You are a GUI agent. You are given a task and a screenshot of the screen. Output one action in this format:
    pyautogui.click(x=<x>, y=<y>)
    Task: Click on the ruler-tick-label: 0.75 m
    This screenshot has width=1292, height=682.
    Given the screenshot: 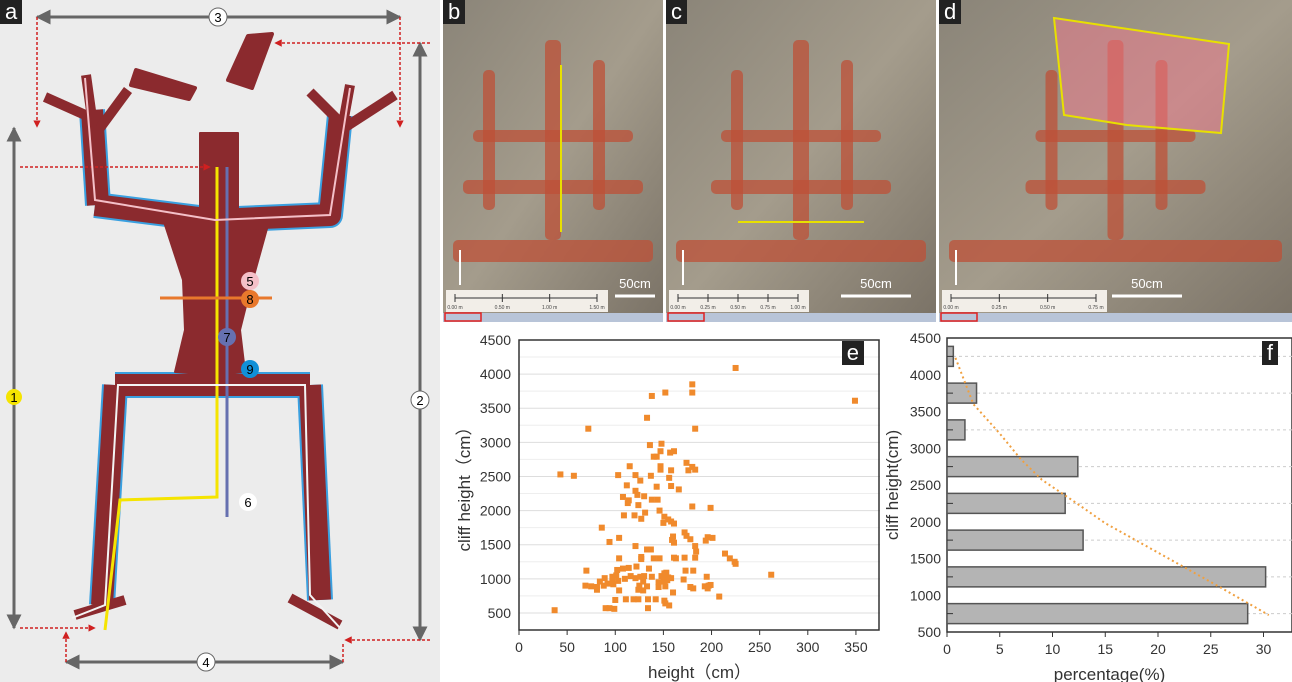 What is the action you would take?
    pyautogui.click(x=767, y=308)
    